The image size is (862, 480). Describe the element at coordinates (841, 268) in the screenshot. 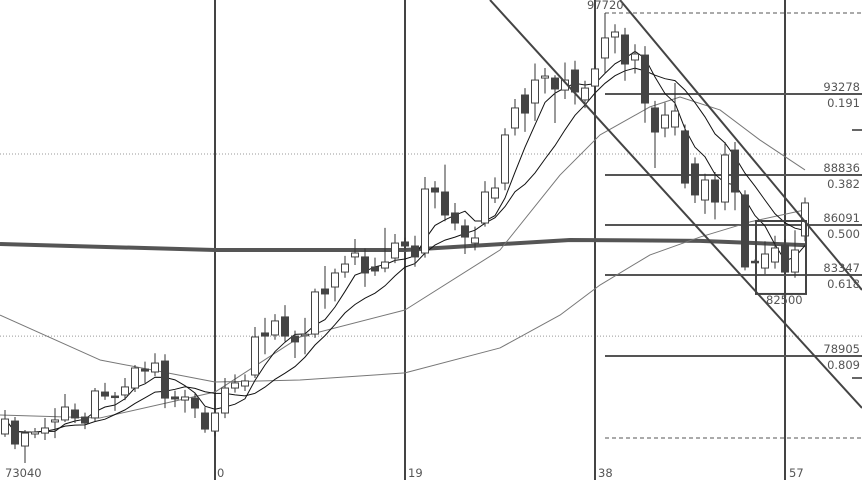

I see `fib-price-label: 83347` at that location.